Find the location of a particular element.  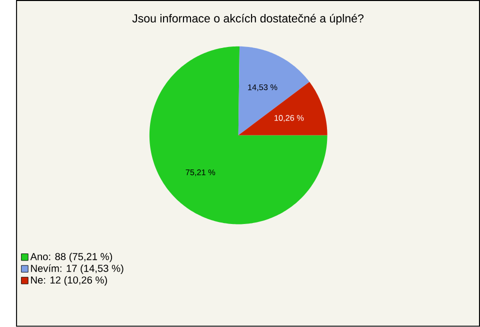

legend-label: Ne: 12 (10,26 %) is located at coordinates (69, 281).